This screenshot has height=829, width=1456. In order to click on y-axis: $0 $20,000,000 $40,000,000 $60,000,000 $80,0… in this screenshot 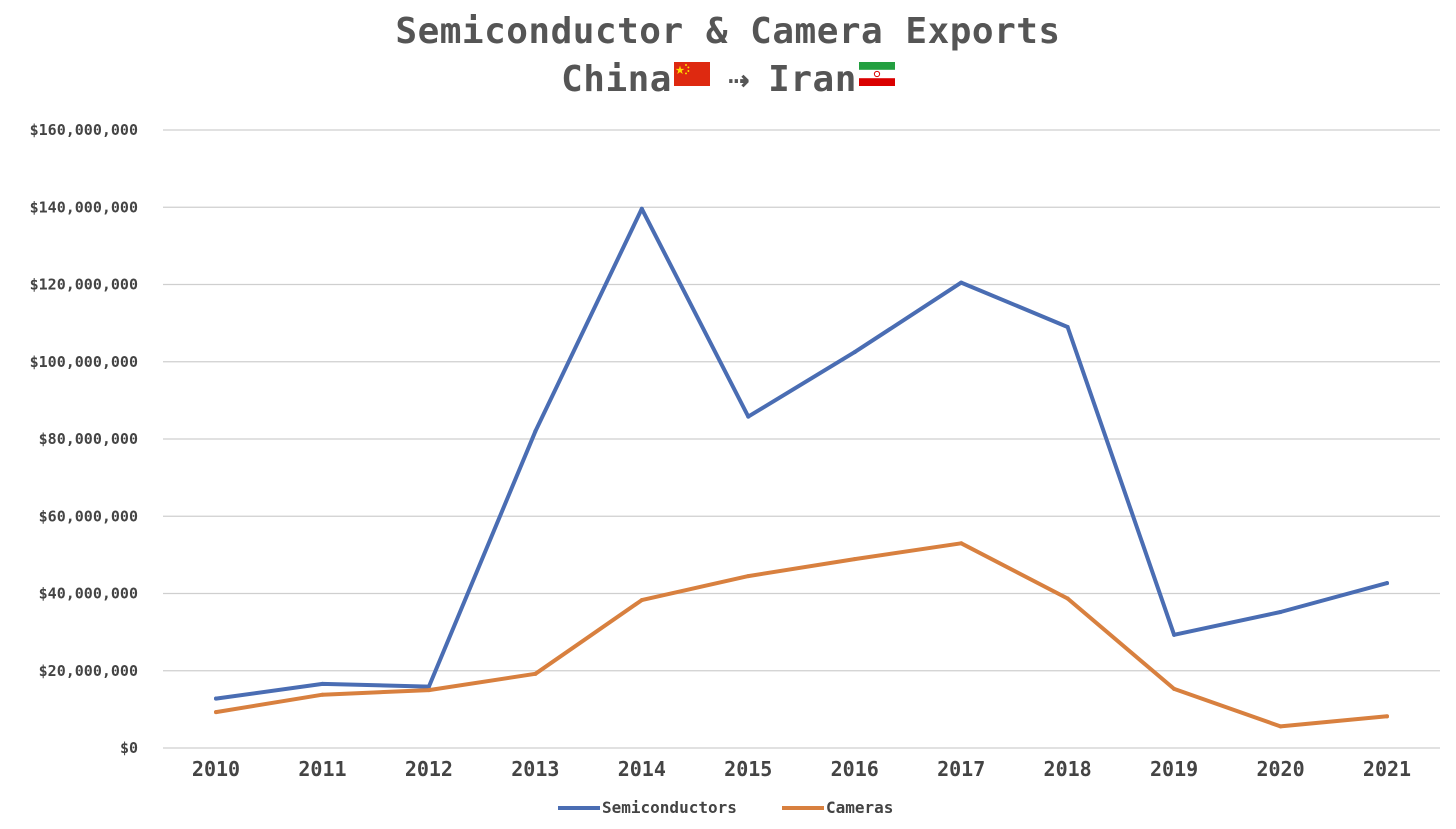, I will do `click(84, 439)`.